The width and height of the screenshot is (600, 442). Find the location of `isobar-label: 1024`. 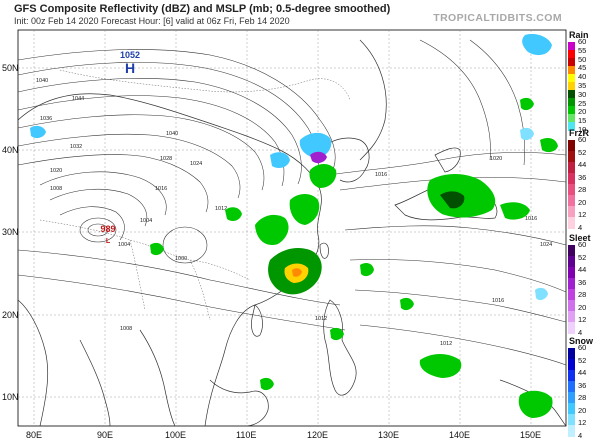

isobar-label: 1024 is located at coordinates (546, 245).